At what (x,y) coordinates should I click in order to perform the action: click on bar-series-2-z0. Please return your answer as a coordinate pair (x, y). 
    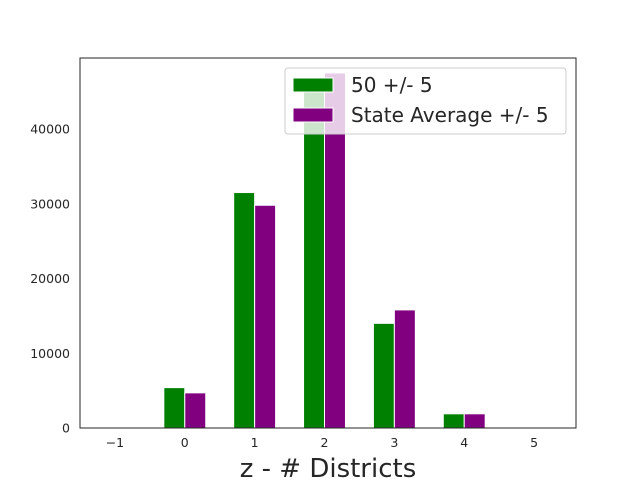
    Looking at the image, I should click on (195, 410).